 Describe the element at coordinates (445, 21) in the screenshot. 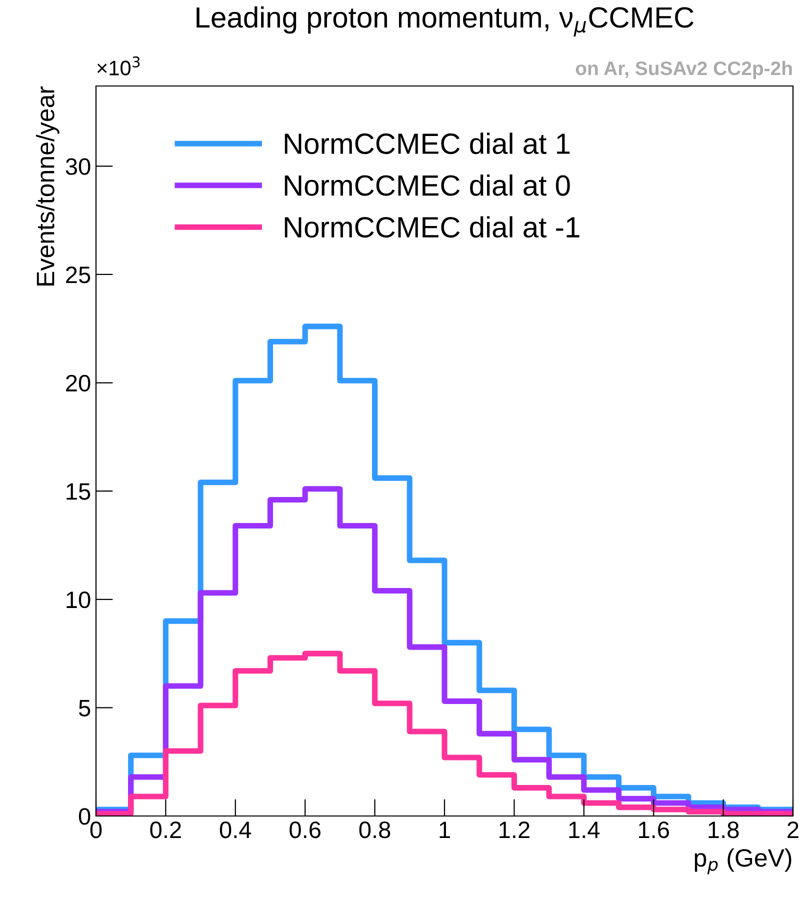

I see `chart-title: Leading proton momentum, ν$_{μ}$CCMEC` at that location.